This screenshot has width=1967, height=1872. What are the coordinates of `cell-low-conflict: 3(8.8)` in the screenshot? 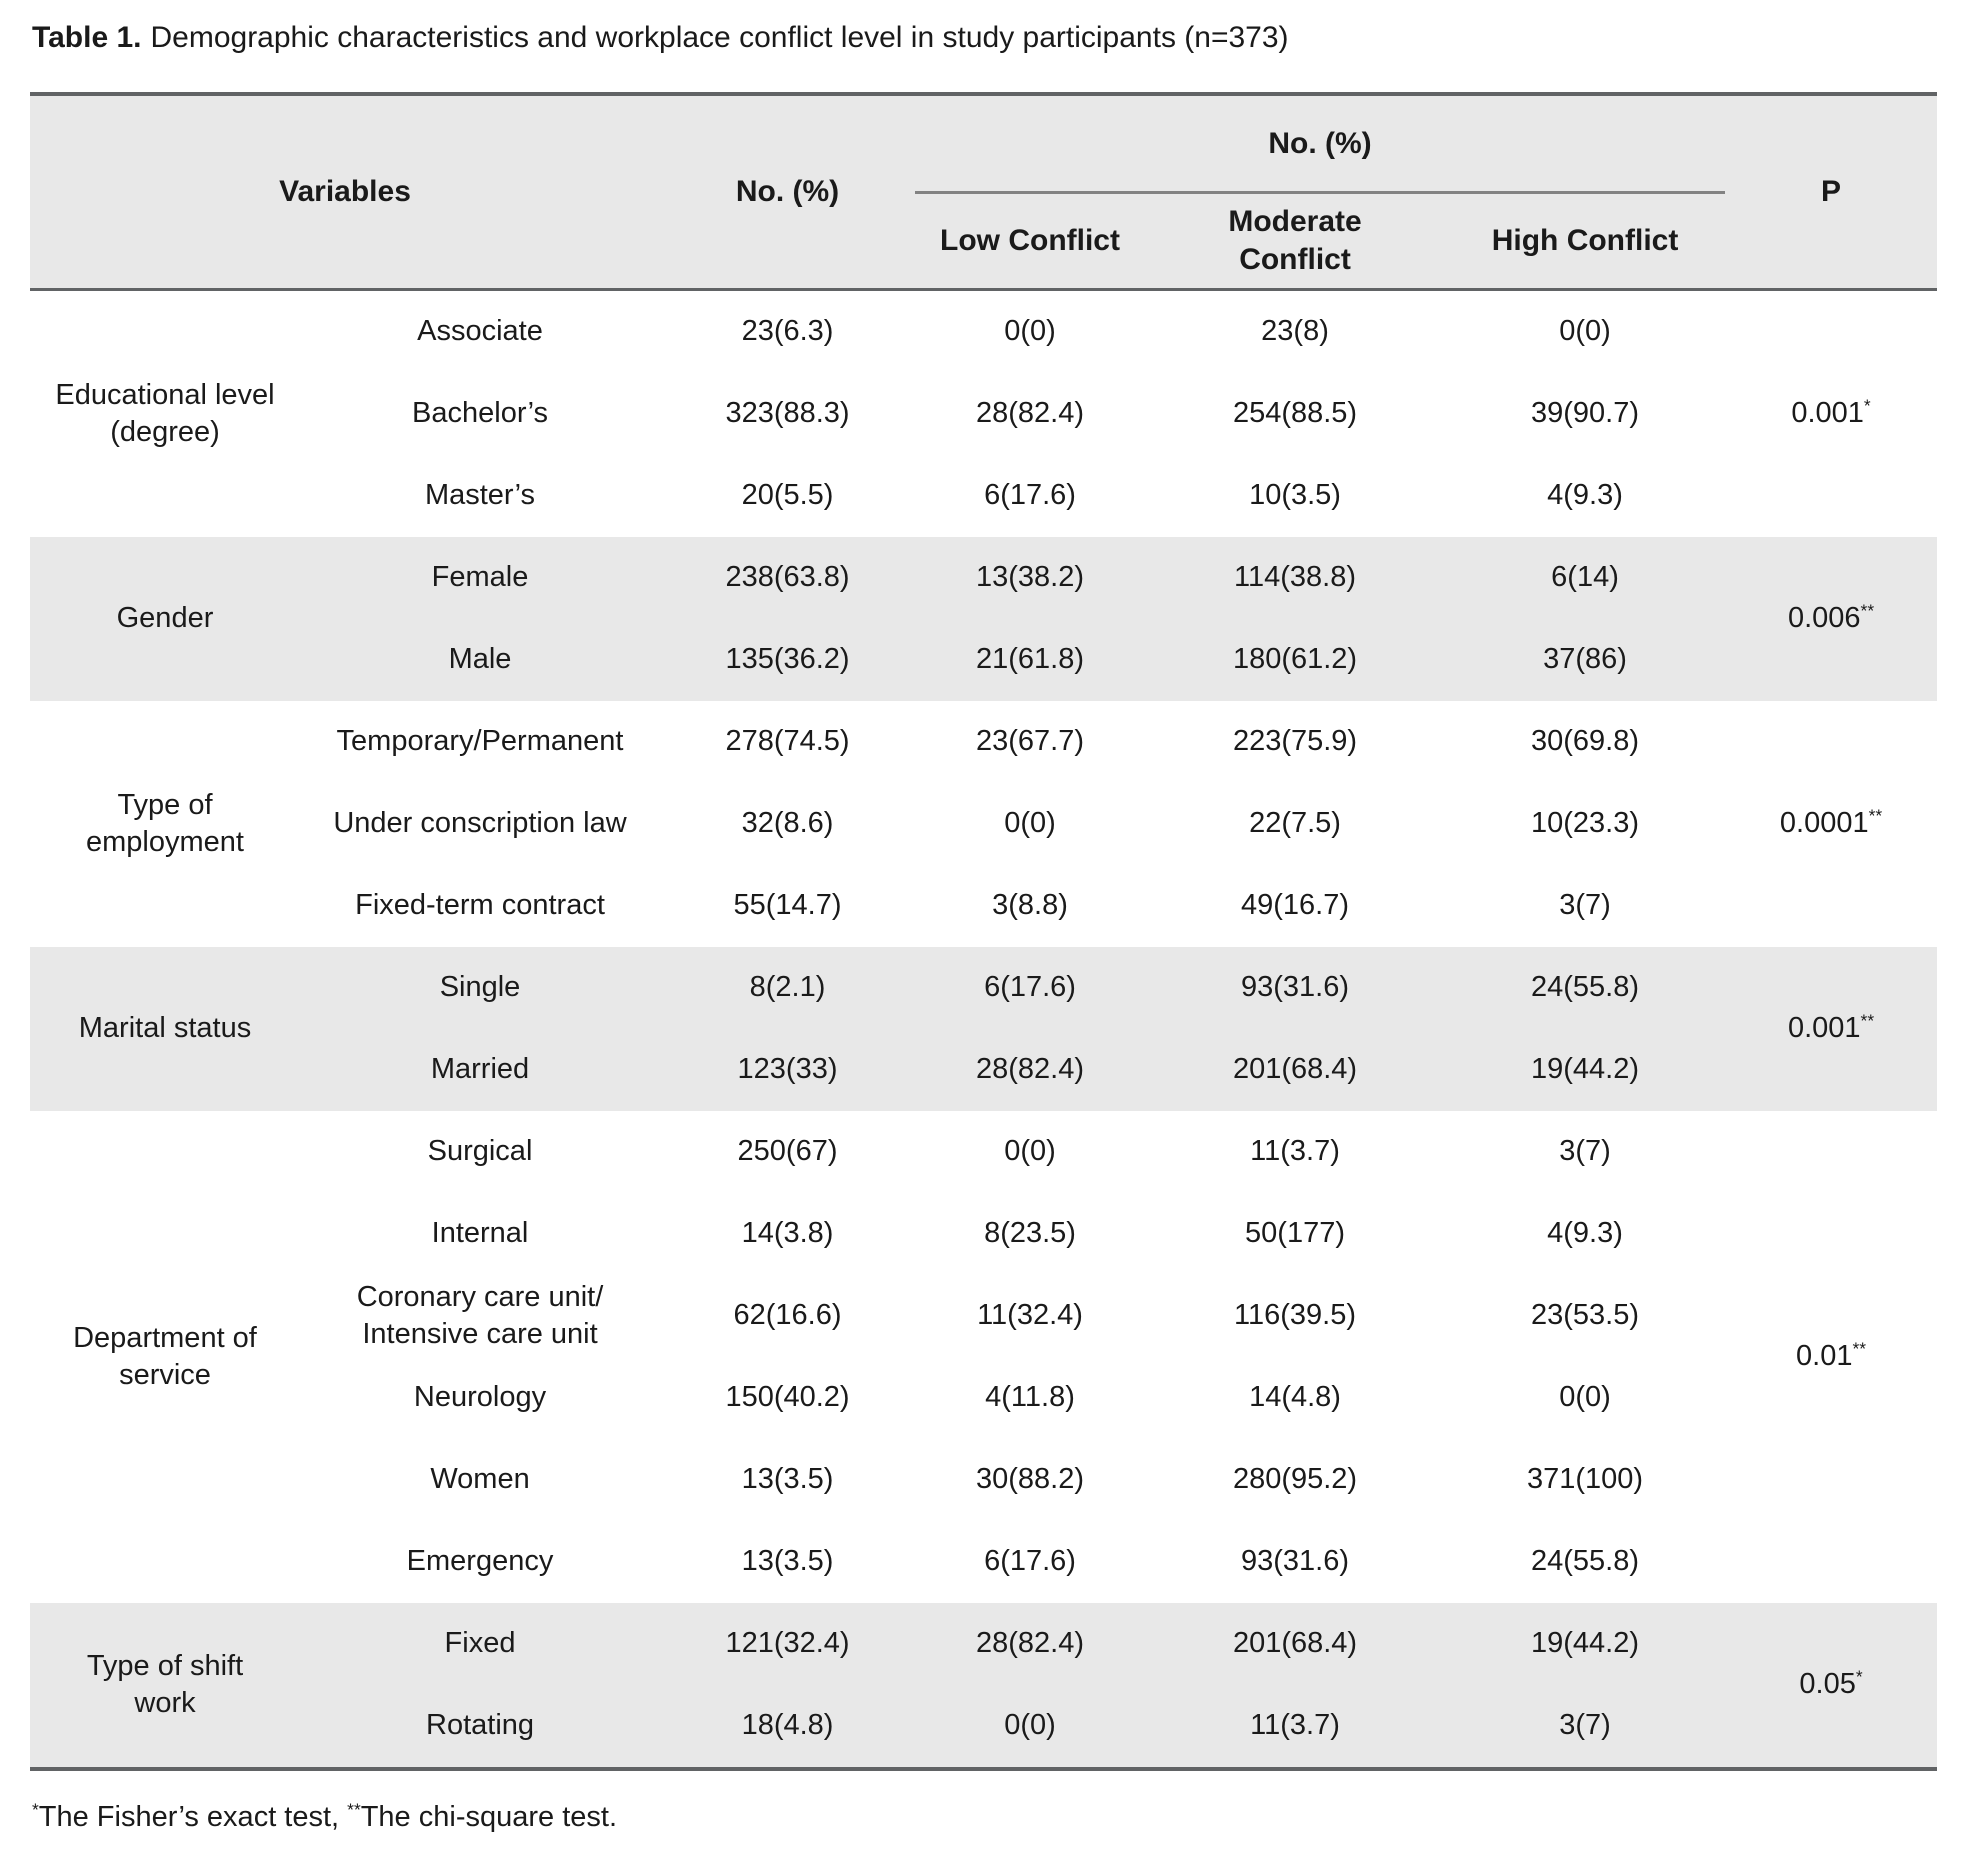 It's located at (1030, 905).